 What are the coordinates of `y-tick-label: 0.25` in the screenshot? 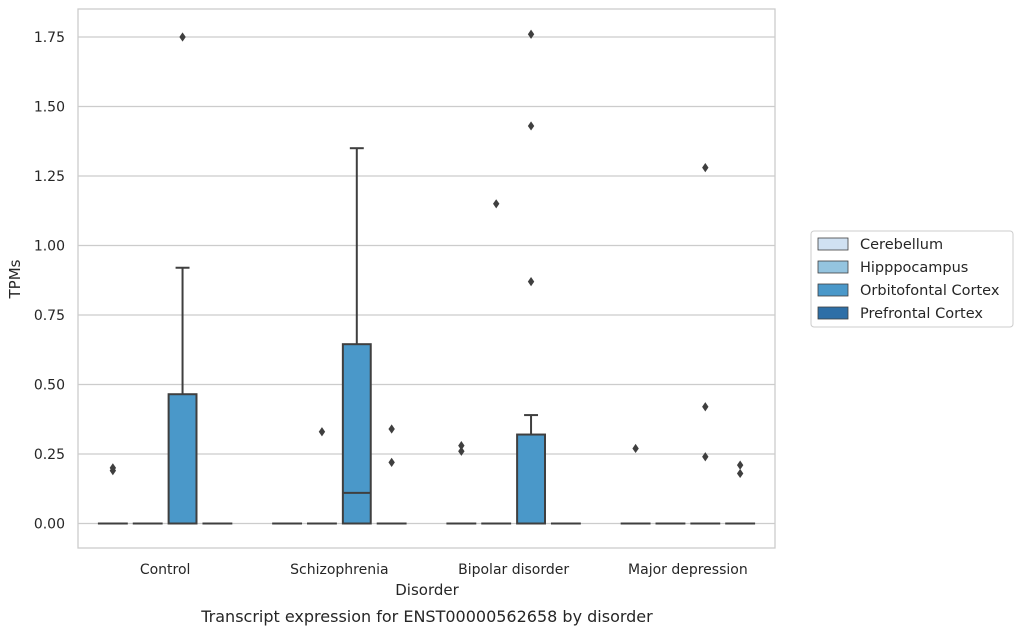 It's located at (49, 455).